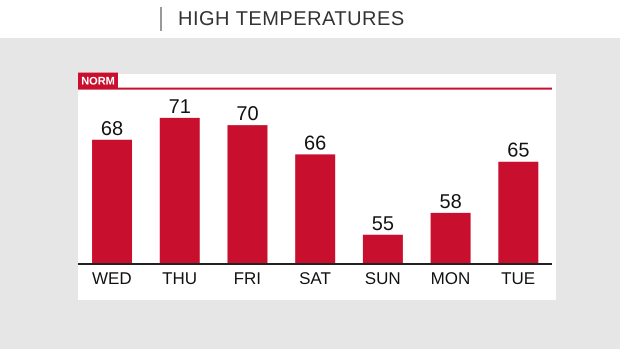  What do you see at coordinates (179, 107) in the screenshot?
I see `data-label: 71` at bounding box center [179, 107].